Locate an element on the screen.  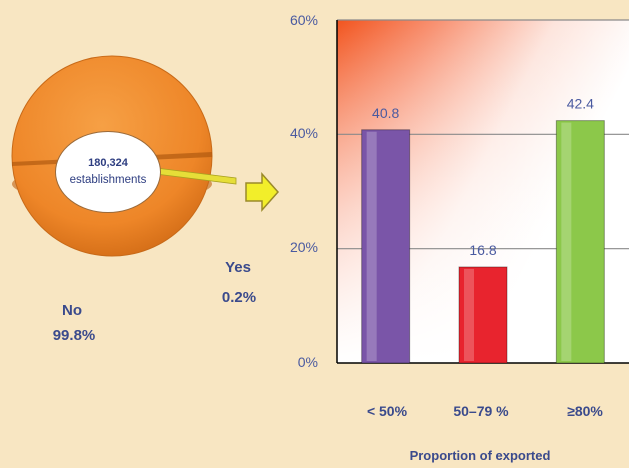
y-tick-60: 60% is located at coordinates (303, 20).